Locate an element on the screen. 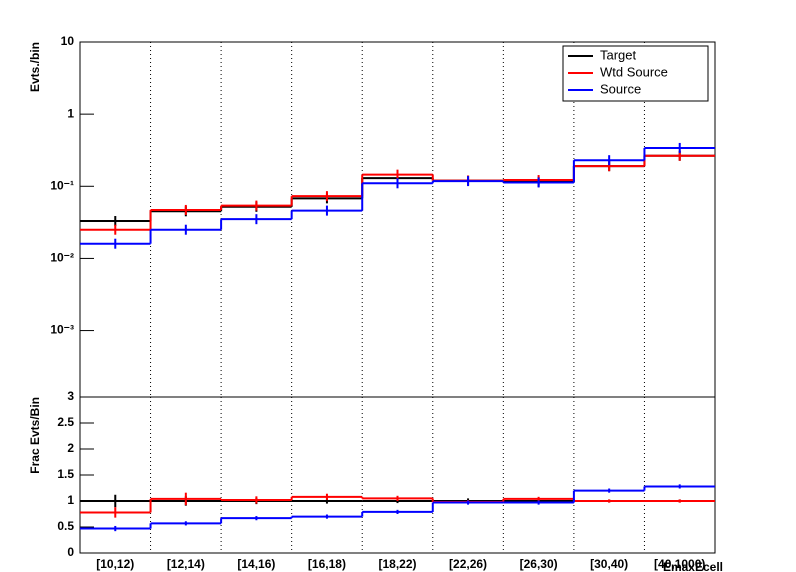 The image size is (796, 572). x-tick-label: [14,16) is located at coordinates (256, 564).